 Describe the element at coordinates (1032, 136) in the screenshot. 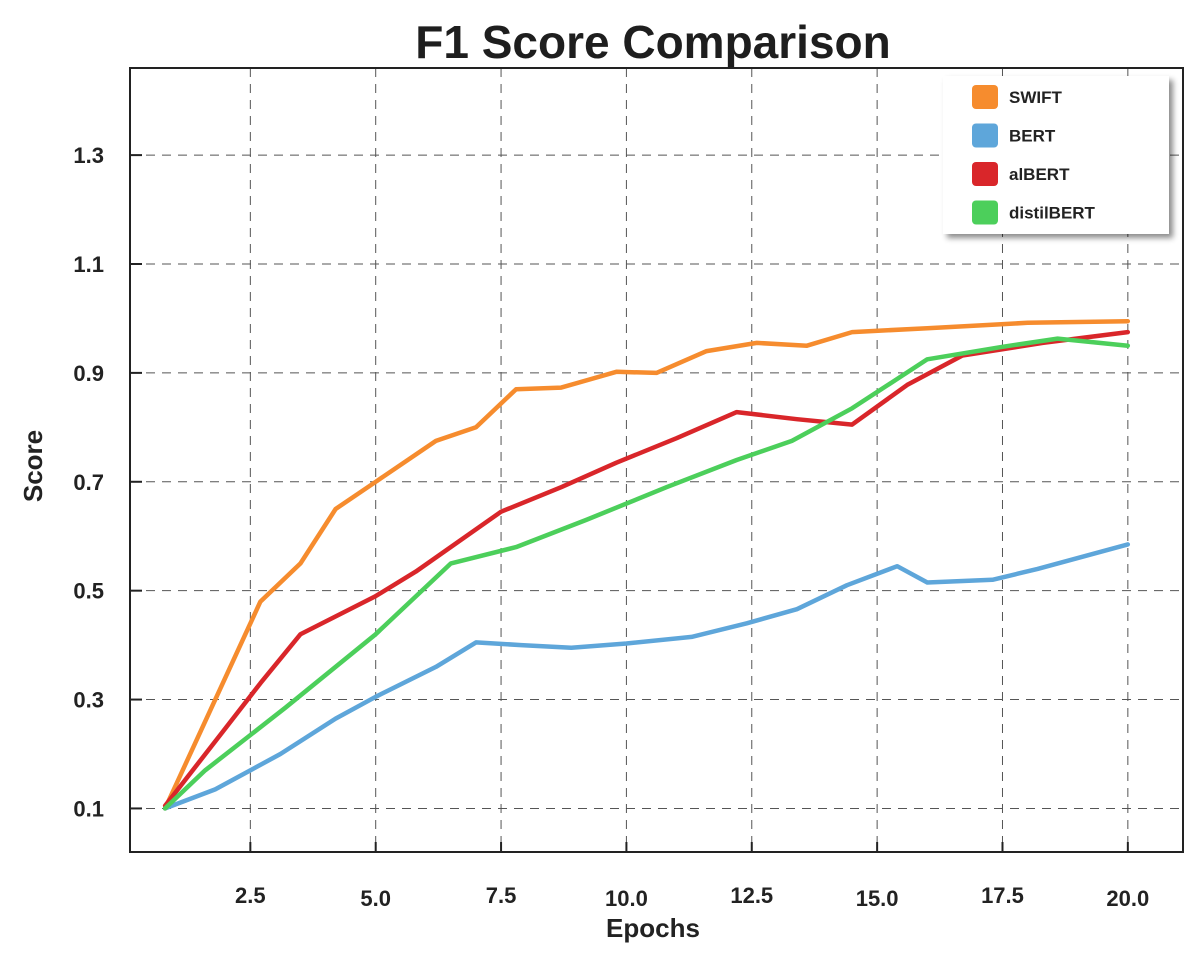

I see `legend-label-bert: BERT` at that location.